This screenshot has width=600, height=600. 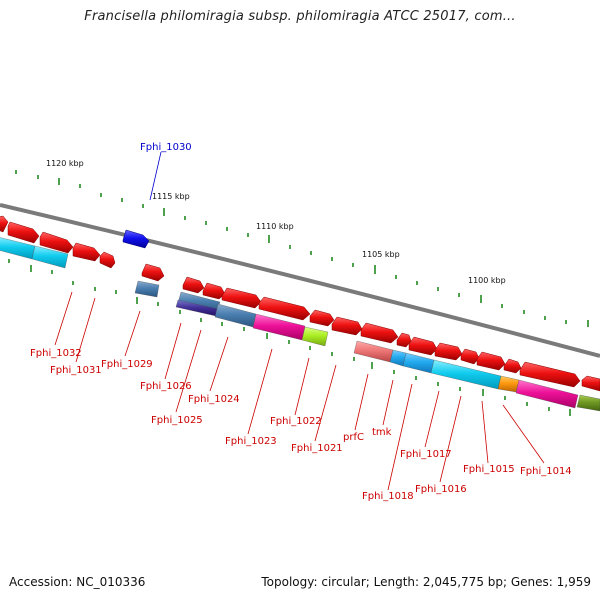 I want to click on gene-label-fphi-1014: Fphi_1014, so click(x=546, y=471).